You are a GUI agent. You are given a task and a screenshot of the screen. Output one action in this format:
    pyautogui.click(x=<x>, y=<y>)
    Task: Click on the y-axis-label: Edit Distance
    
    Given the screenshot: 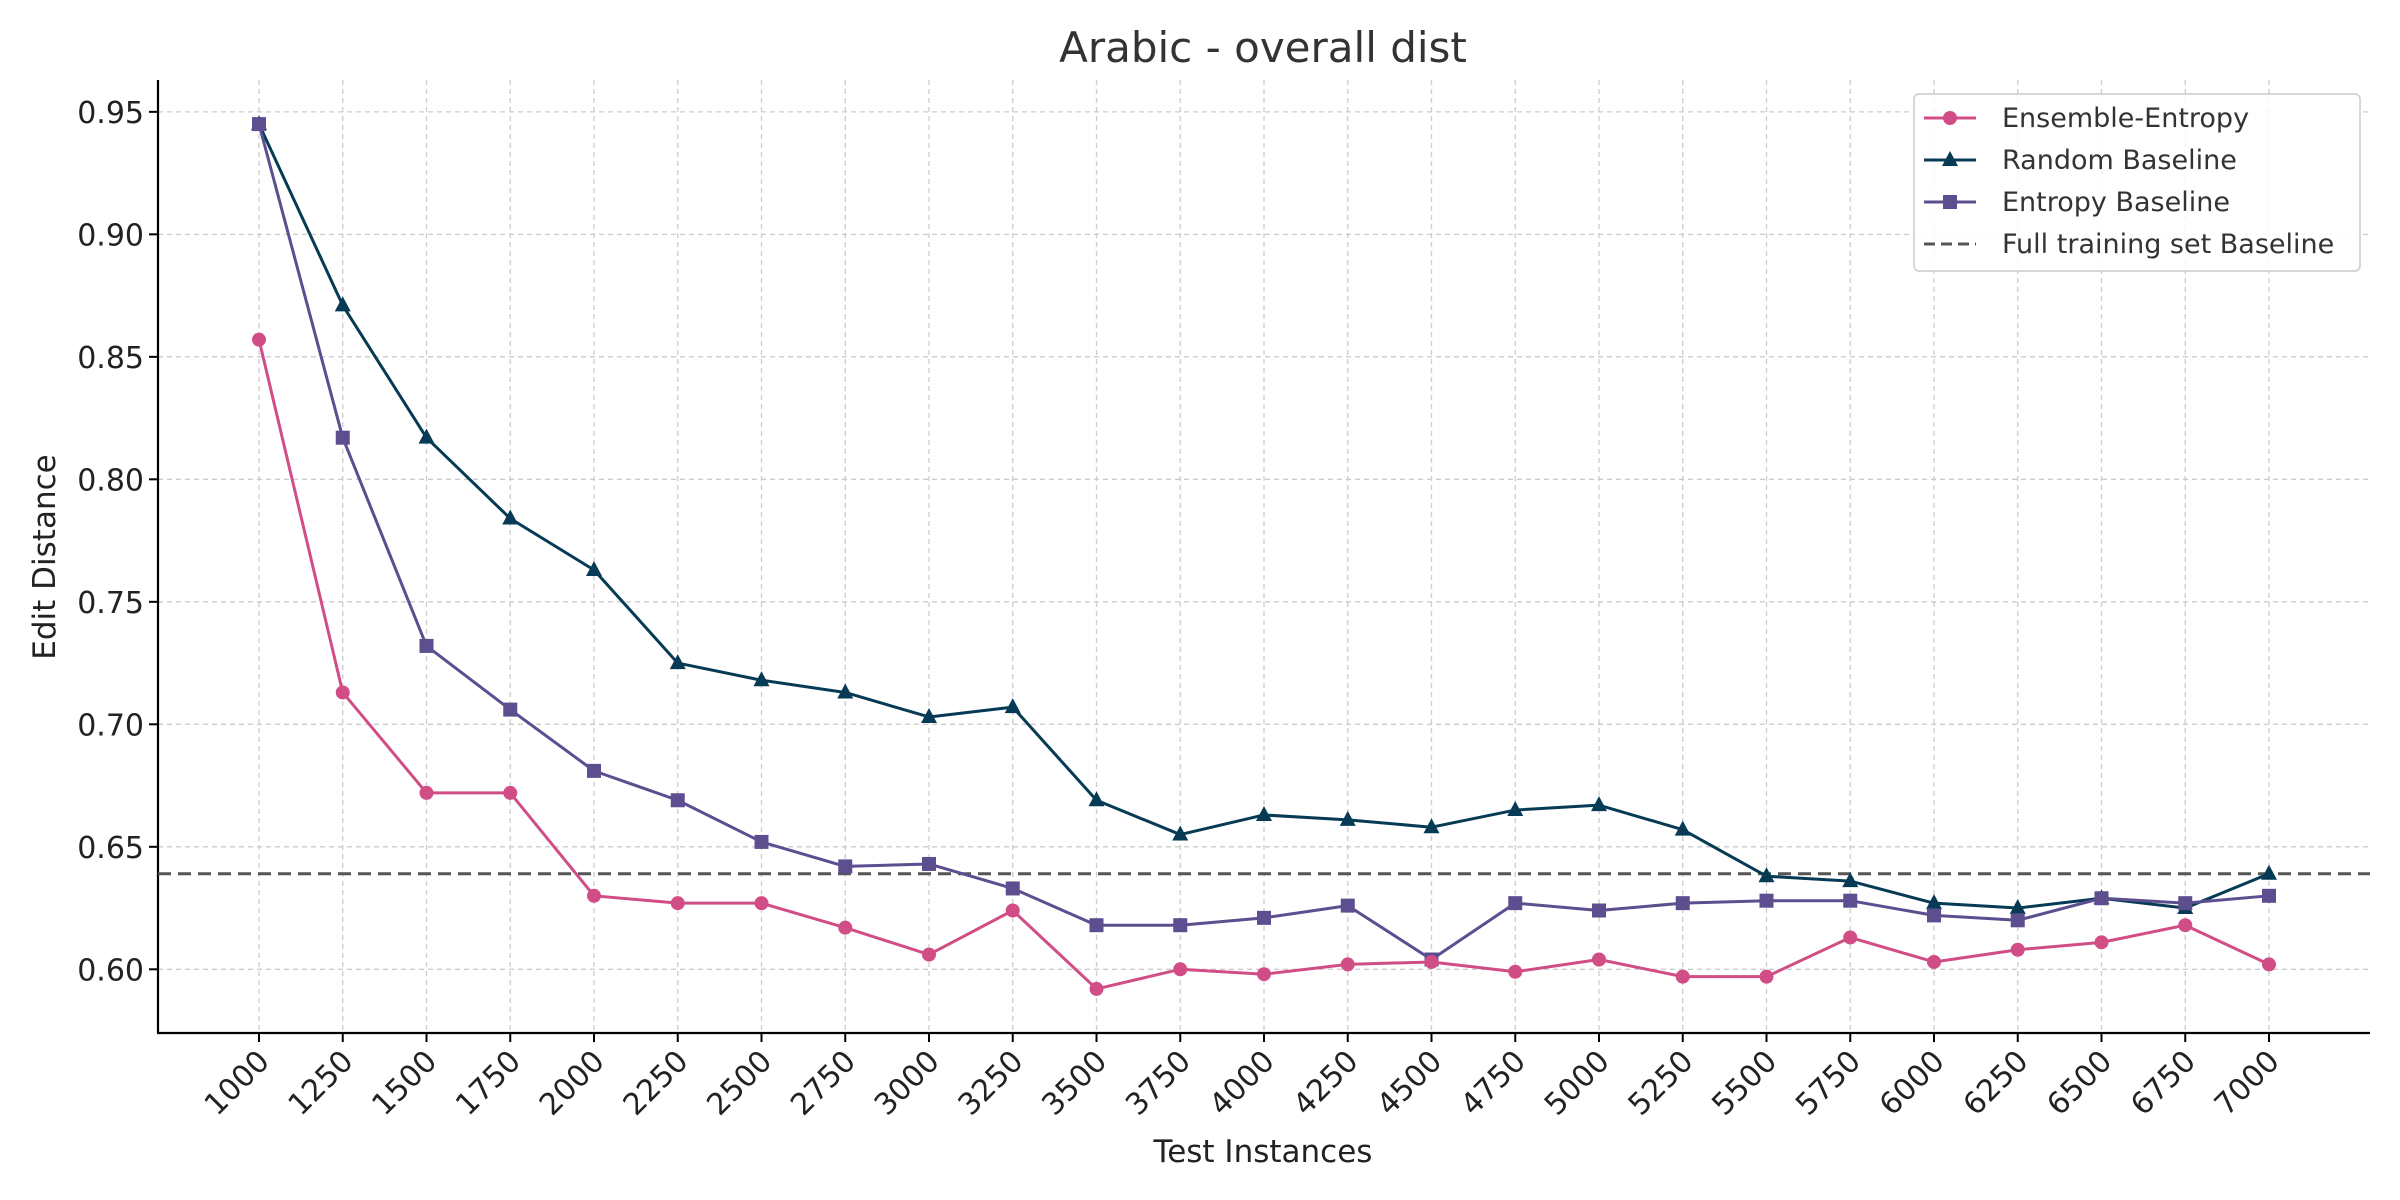 What is the action you would take?
    pyautogui.click(x=45, y=556)
    